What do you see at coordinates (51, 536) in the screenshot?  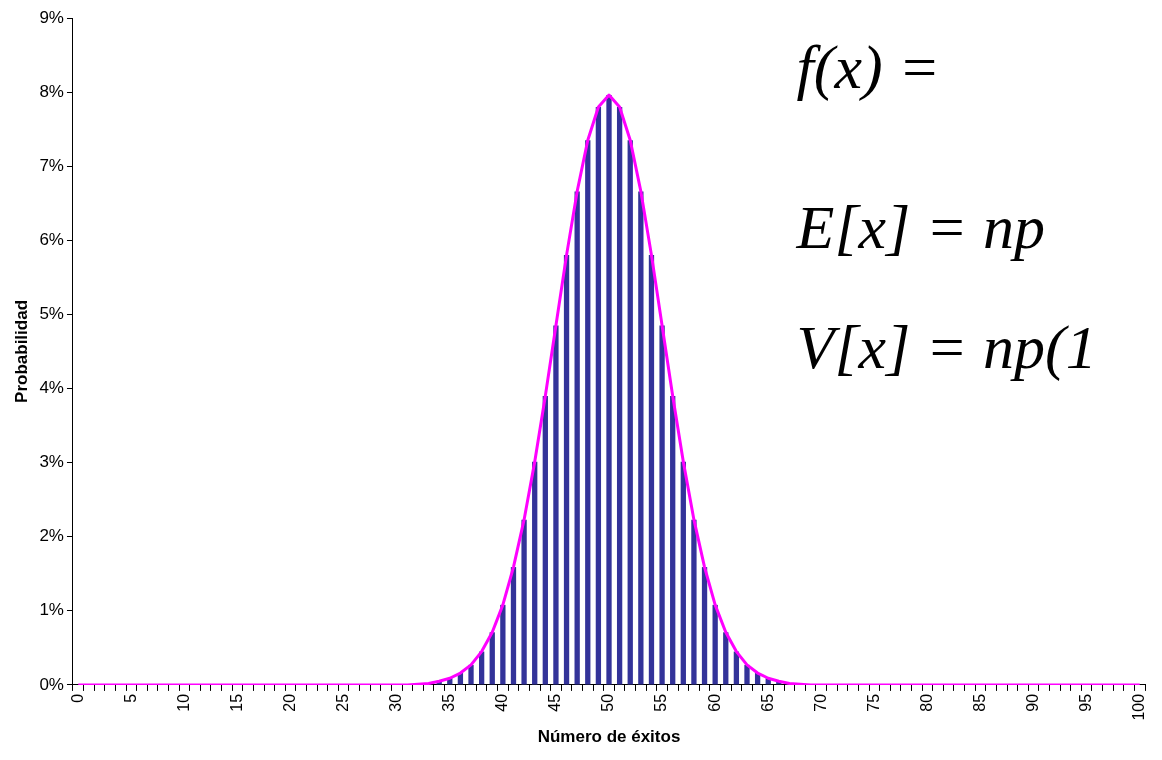 I see `y-tick-label: 2%` at bounding box center [51, 536].